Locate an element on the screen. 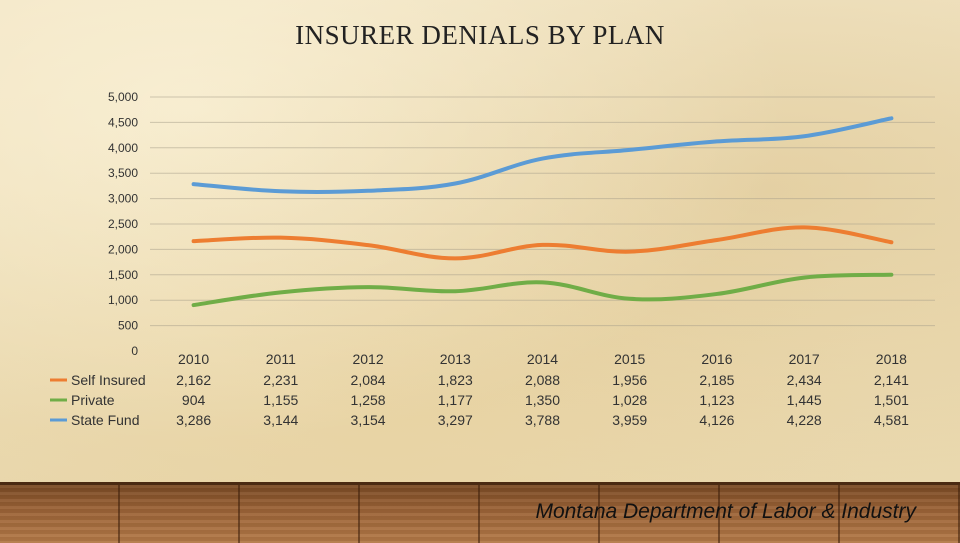 This screenshot has height=543, width=960. x-category-label: 2016 is located at coordinates (716, 359).